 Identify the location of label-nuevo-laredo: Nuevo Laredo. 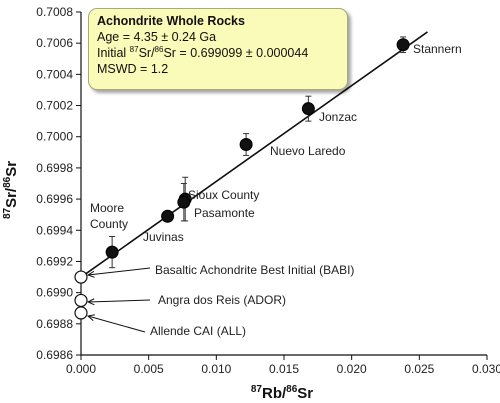
(308, 151).